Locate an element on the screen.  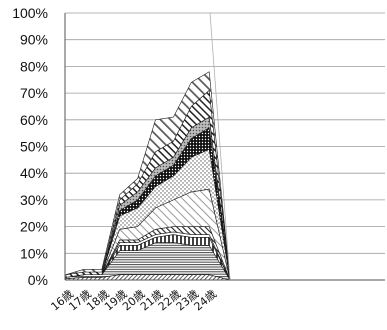
y-tick-label: 0% is located at coordinates (38, 280).